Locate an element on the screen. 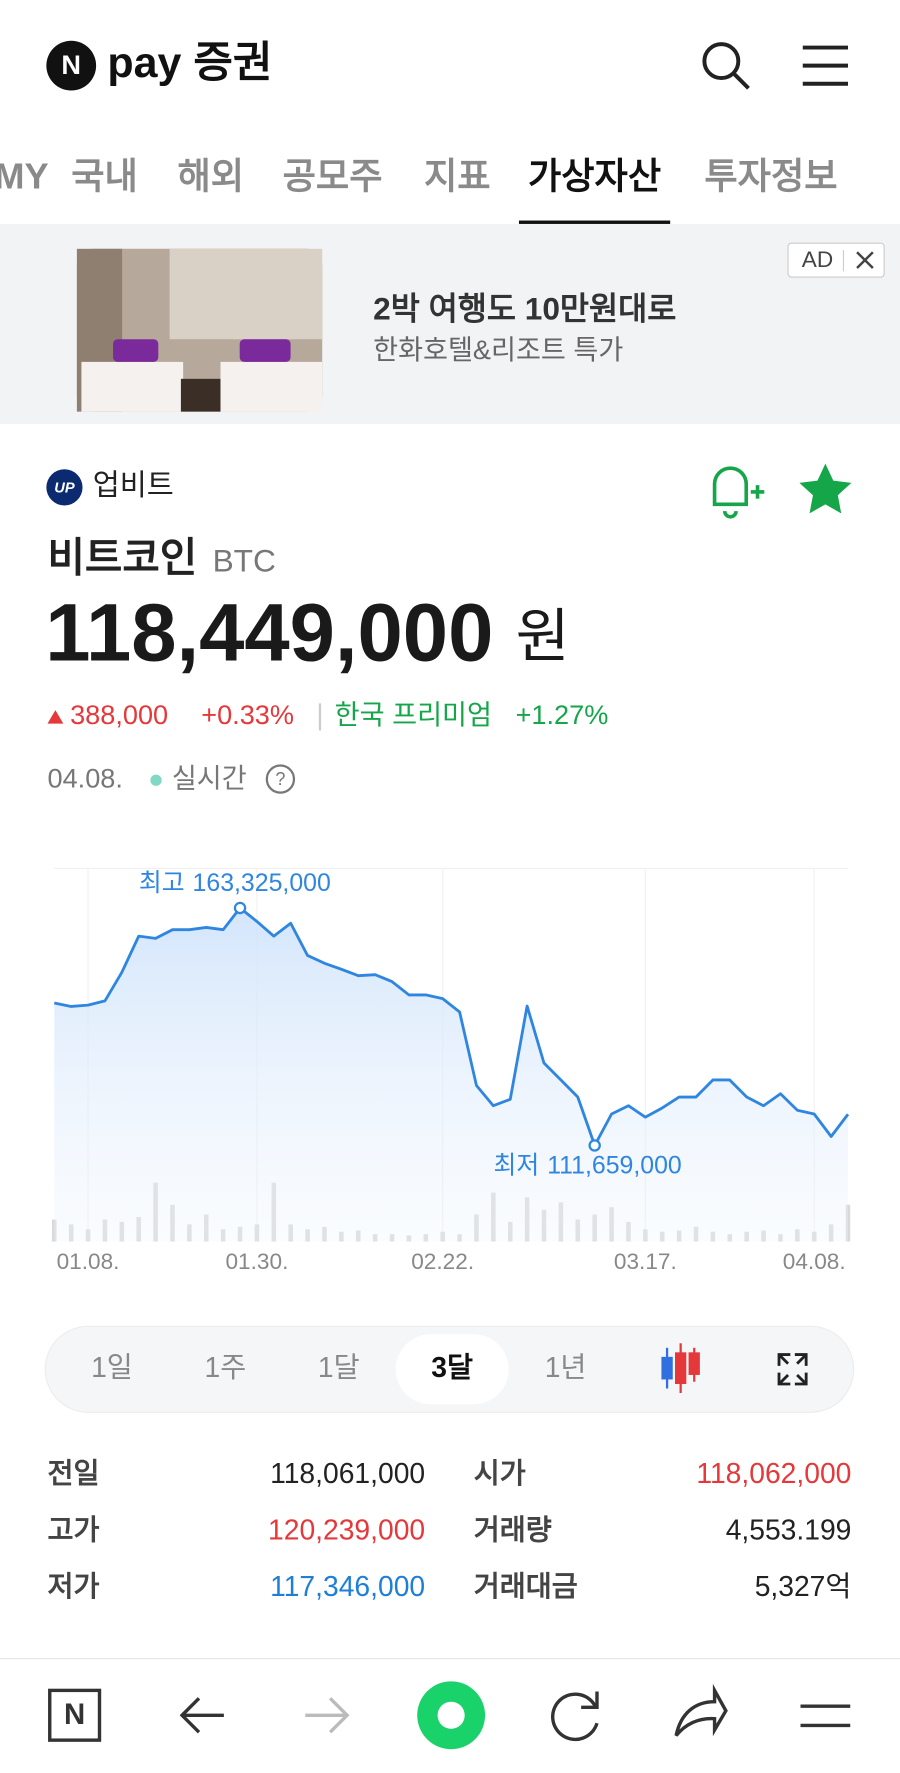  price: 118,449,000 is located at coordinates (269, 632).